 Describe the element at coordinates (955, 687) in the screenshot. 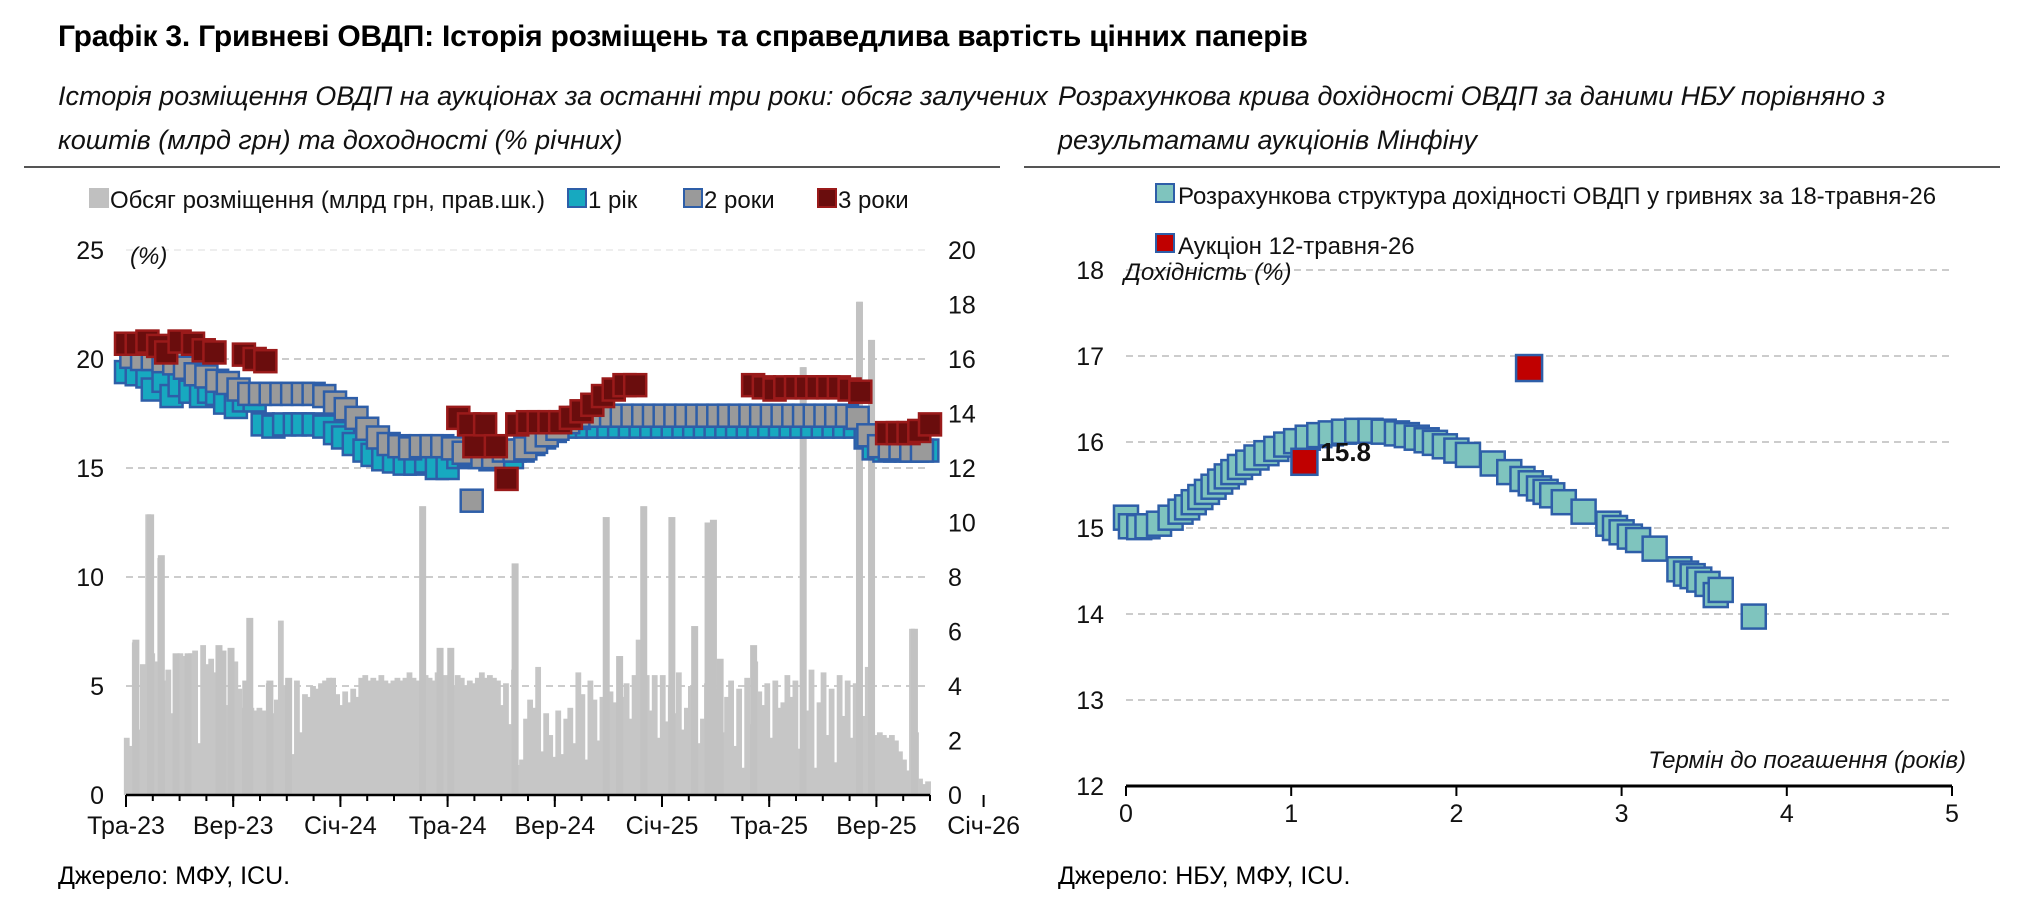

I see `right-y-tick-label: 4` at that location.